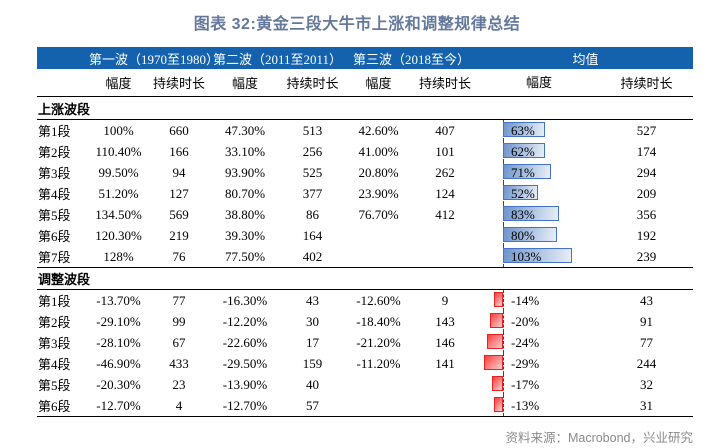 The height and width of the screenshot is (448, 714). What do you see at coordinates (445, 151) in the screenshot?
I see `table-cell: 101` at bounding box center [445, 151].